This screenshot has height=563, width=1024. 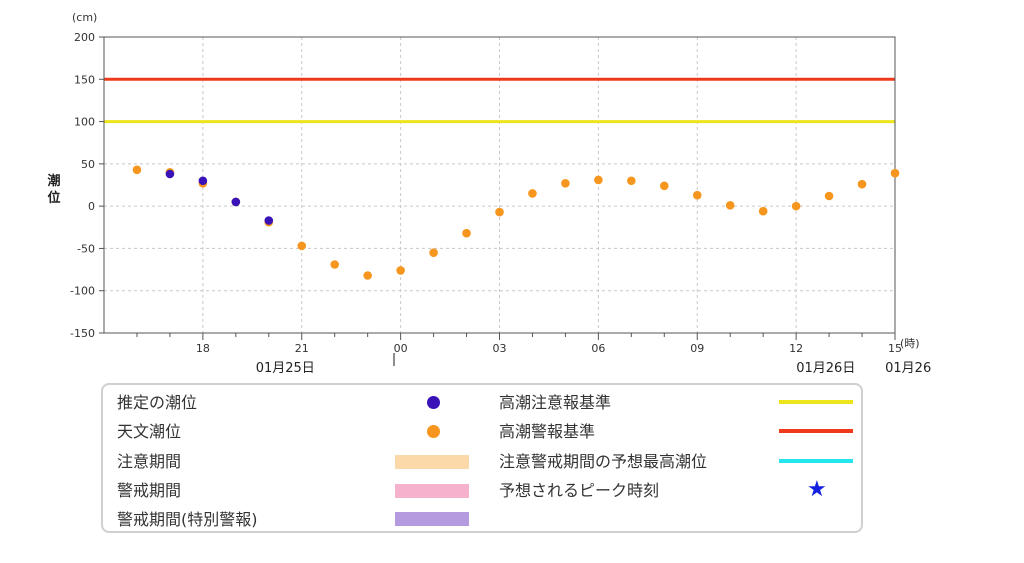 I want to click on y-tick-label: -150, so click(x=82, y=333).